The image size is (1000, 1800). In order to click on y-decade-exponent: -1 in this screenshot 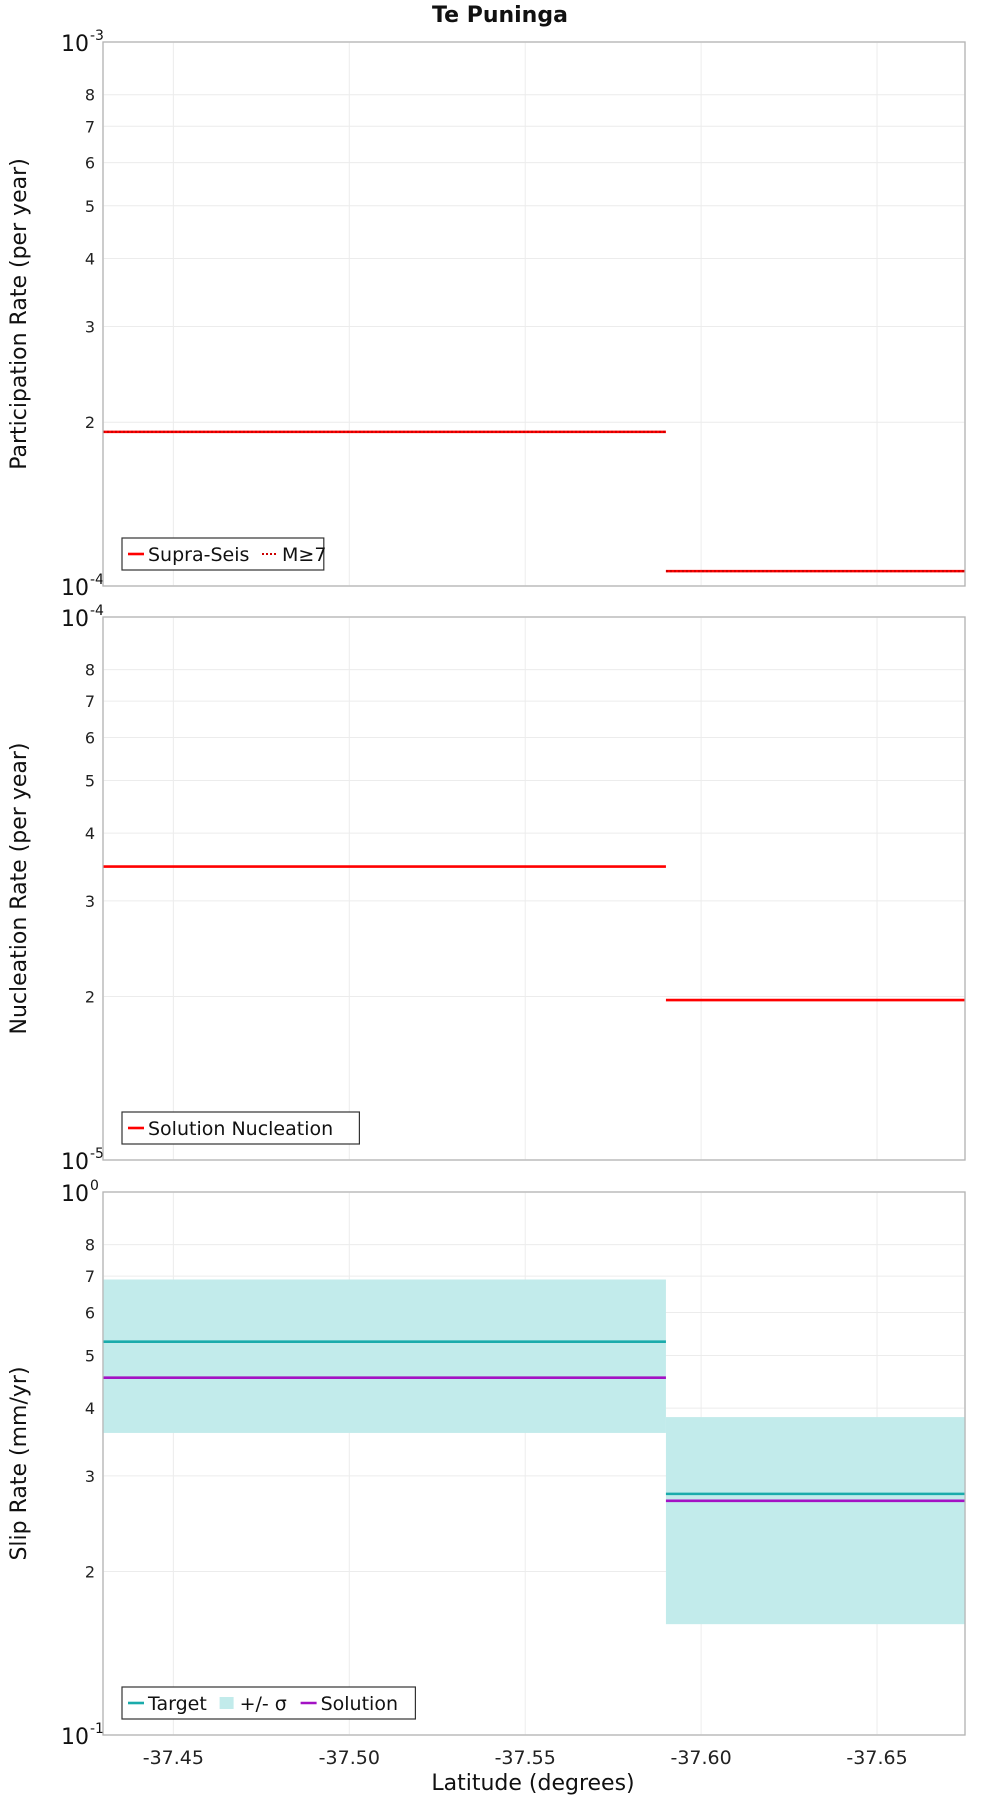, I will do `click(97, 1729)`.